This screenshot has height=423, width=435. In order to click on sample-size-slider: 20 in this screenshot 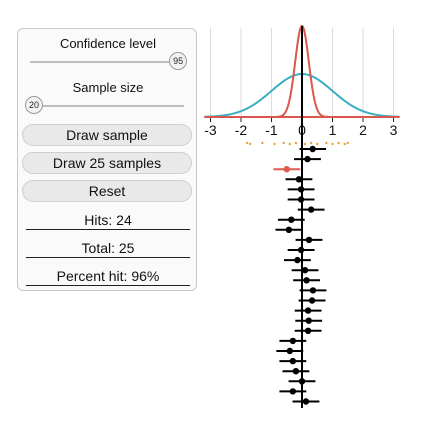, I will do `click(104, 106)`.